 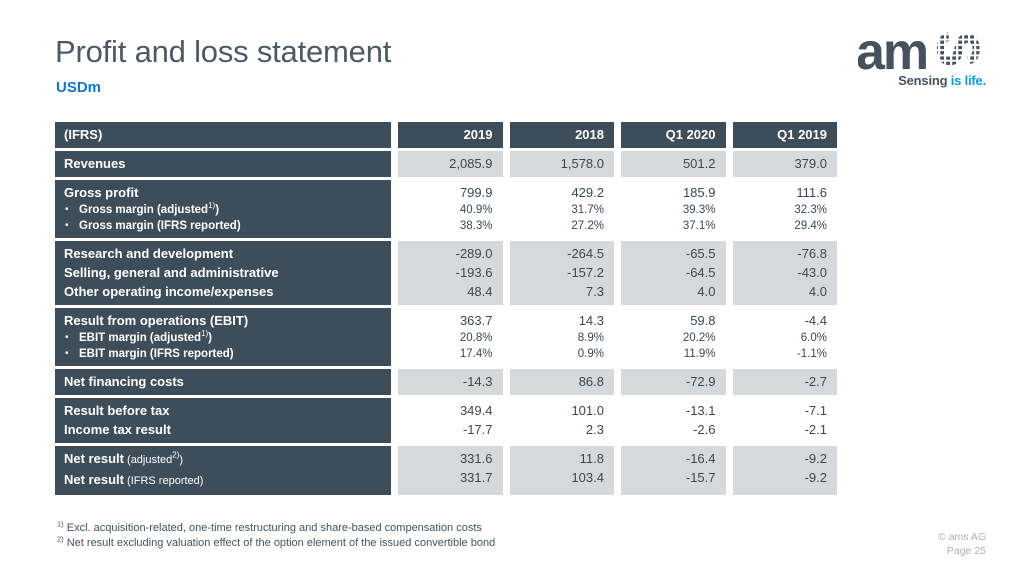 What do you see at coordinates (815, 320) in the screenshot?
I see `value-cell: -4.4` at bounding box center [815, 320].